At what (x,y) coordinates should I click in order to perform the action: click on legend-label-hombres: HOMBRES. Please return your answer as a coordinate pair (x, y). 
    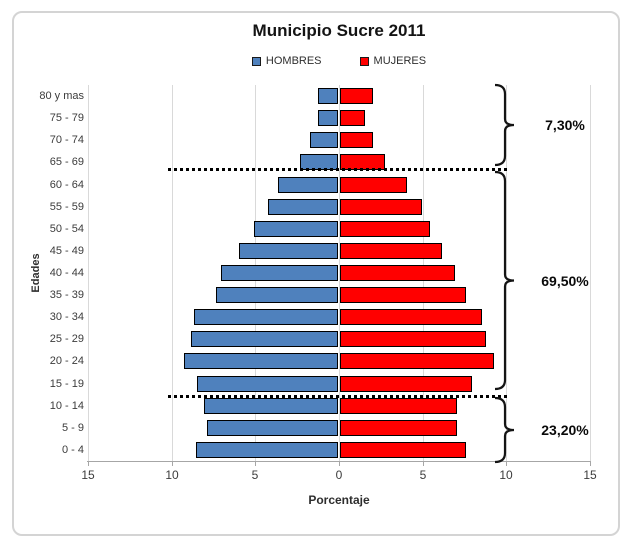
    Looking at the image, I should click on (293, 61).